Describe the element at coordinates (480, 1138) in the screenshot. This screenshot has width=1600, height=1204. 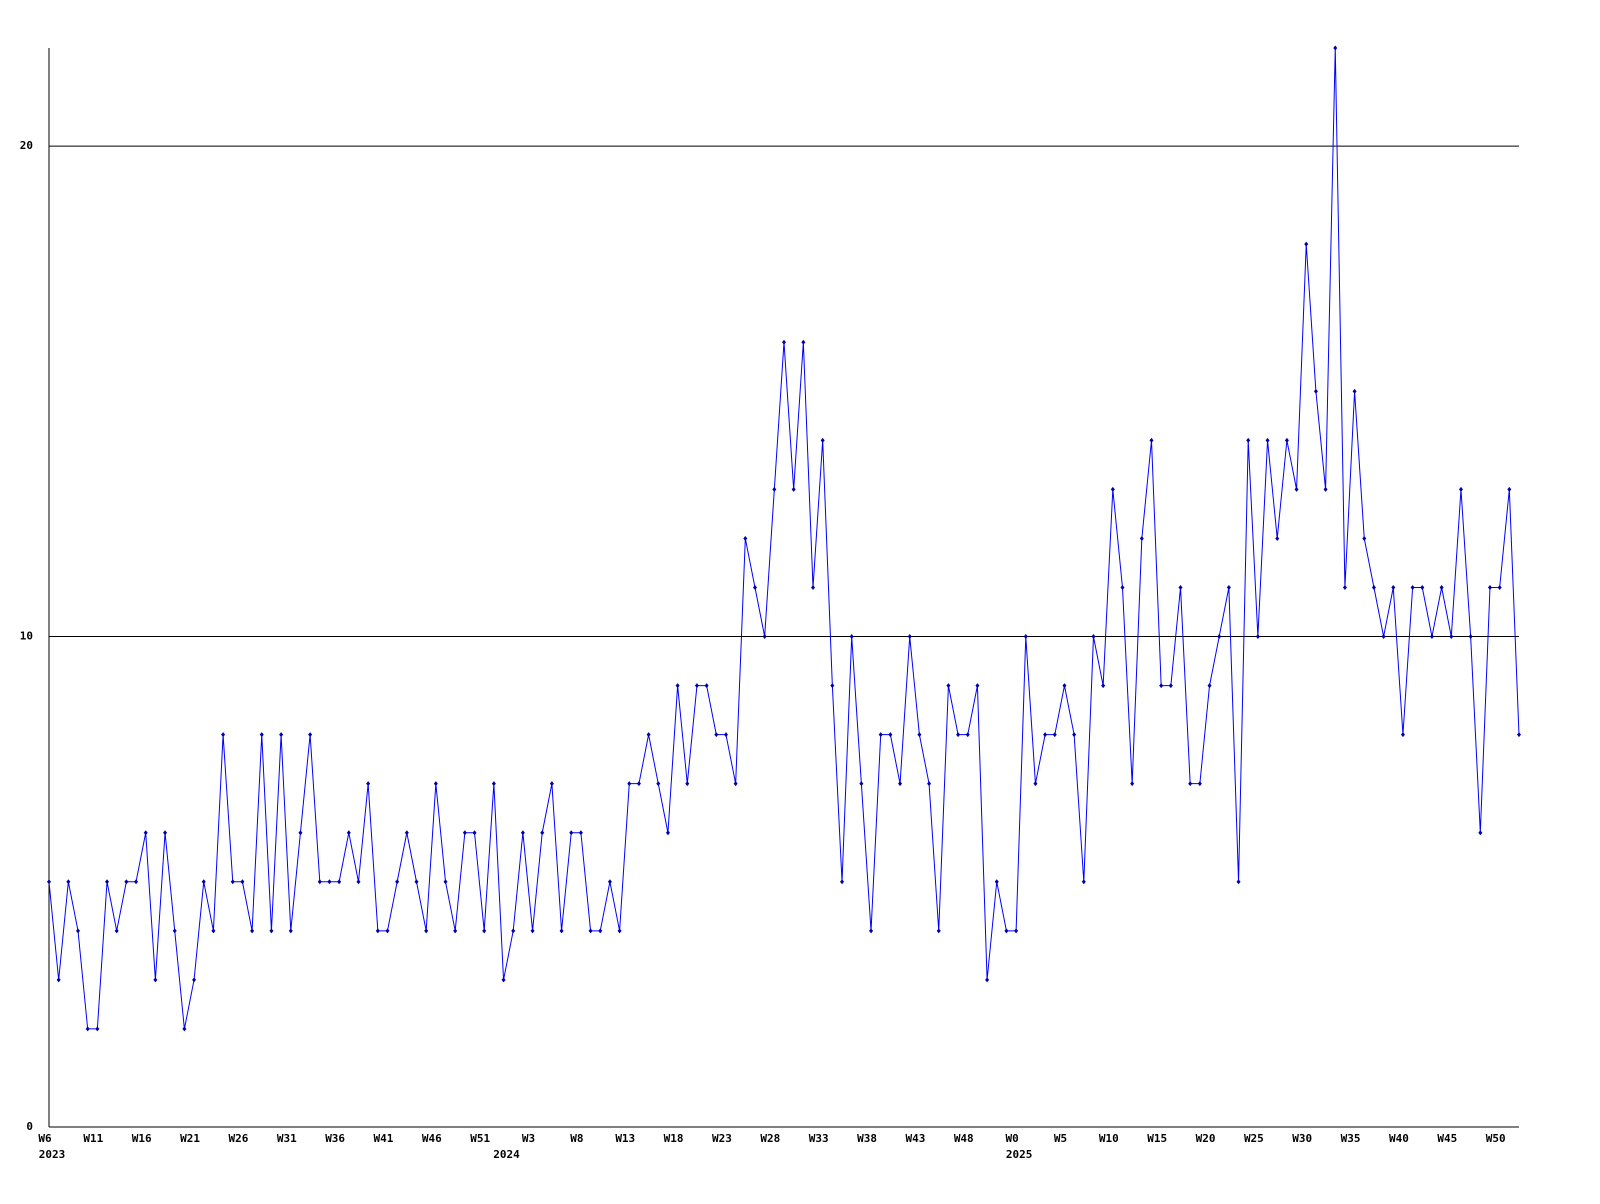
I see `x-tick-label: W51` at that location.